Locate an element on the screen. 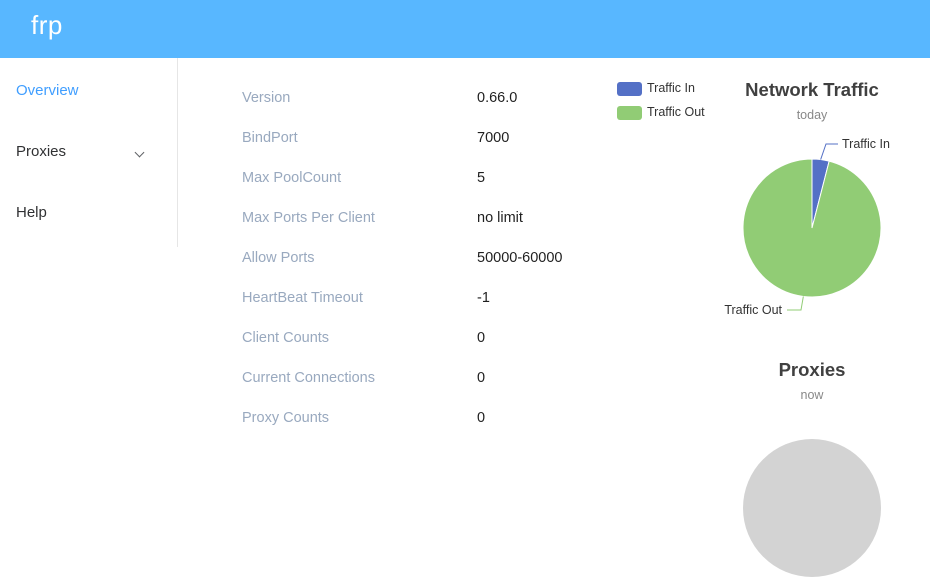 The image size is (930, 585). info-value: -1 is located at coordinates (483, 298).